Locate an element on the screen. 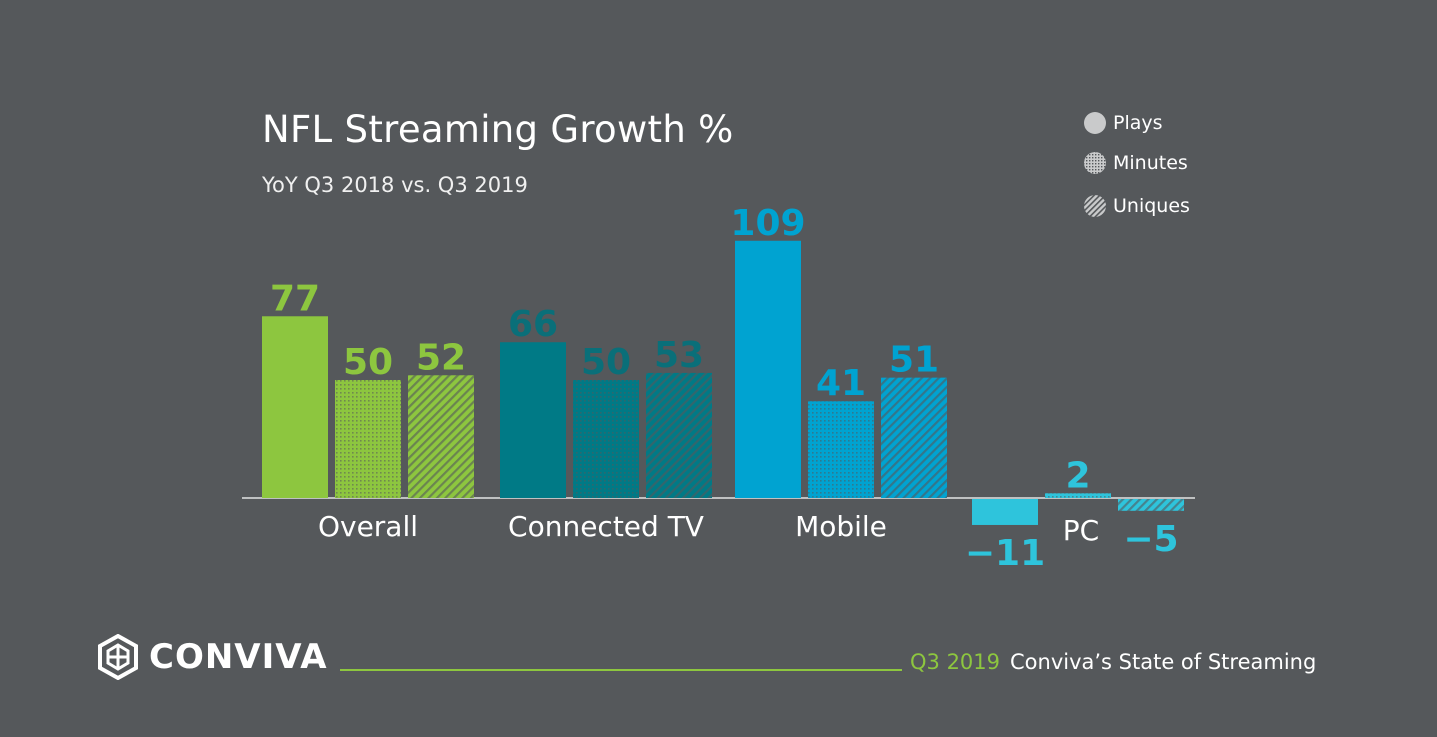  category-label-mobile: Mobile is located at coordinates (841, 526).